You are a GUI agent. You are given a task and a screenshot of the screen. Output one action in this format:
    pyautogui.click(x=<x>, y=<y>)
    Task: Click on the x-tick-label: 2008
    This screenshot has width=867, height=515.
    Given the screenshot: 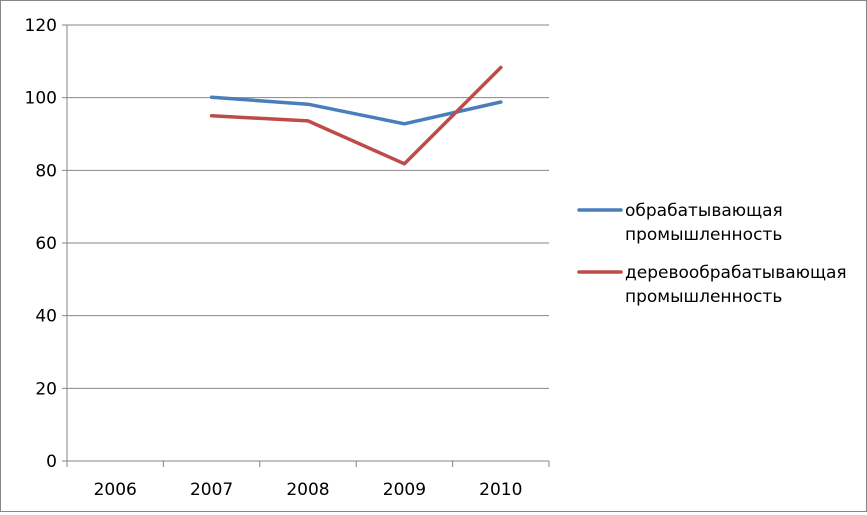 What is the action you would take?
    pyautogui.click(x=307, y=490)
    